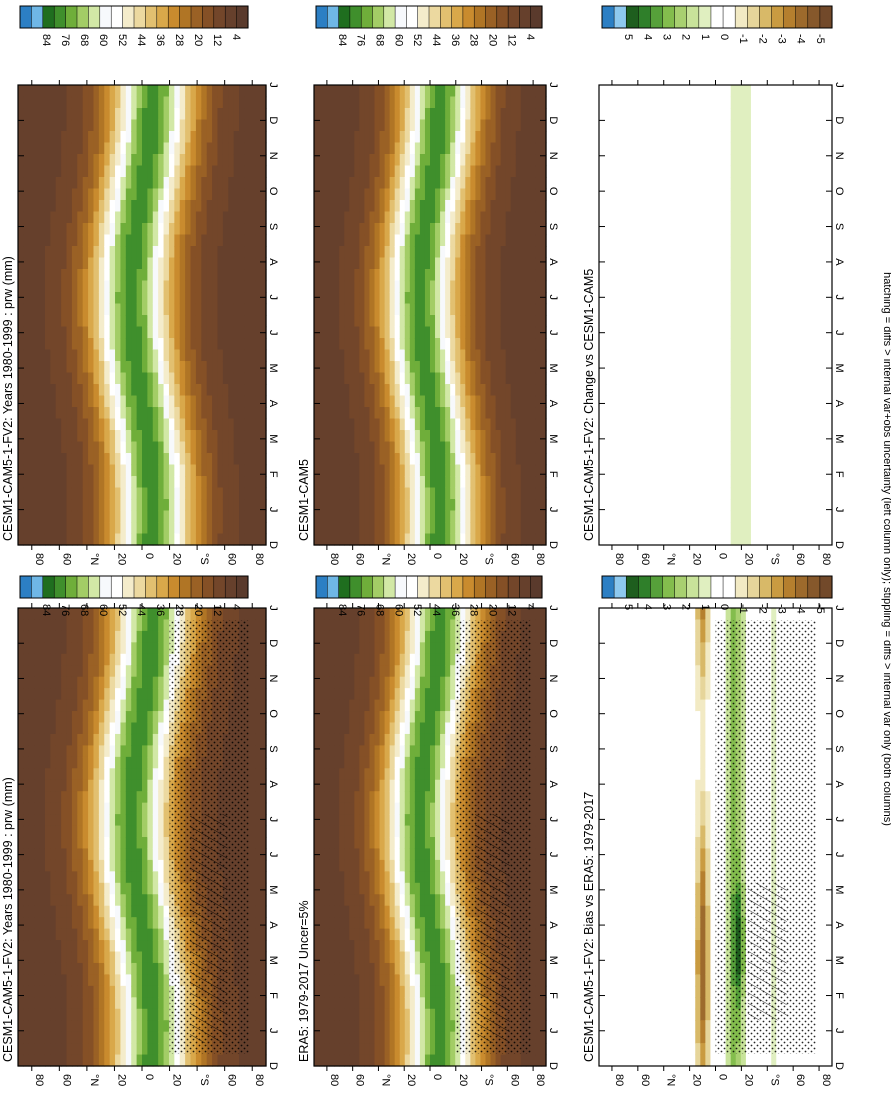 This screenshot has width=891, height=1098. I want to click on lat-tick-label: 20, so click(463, 1080).